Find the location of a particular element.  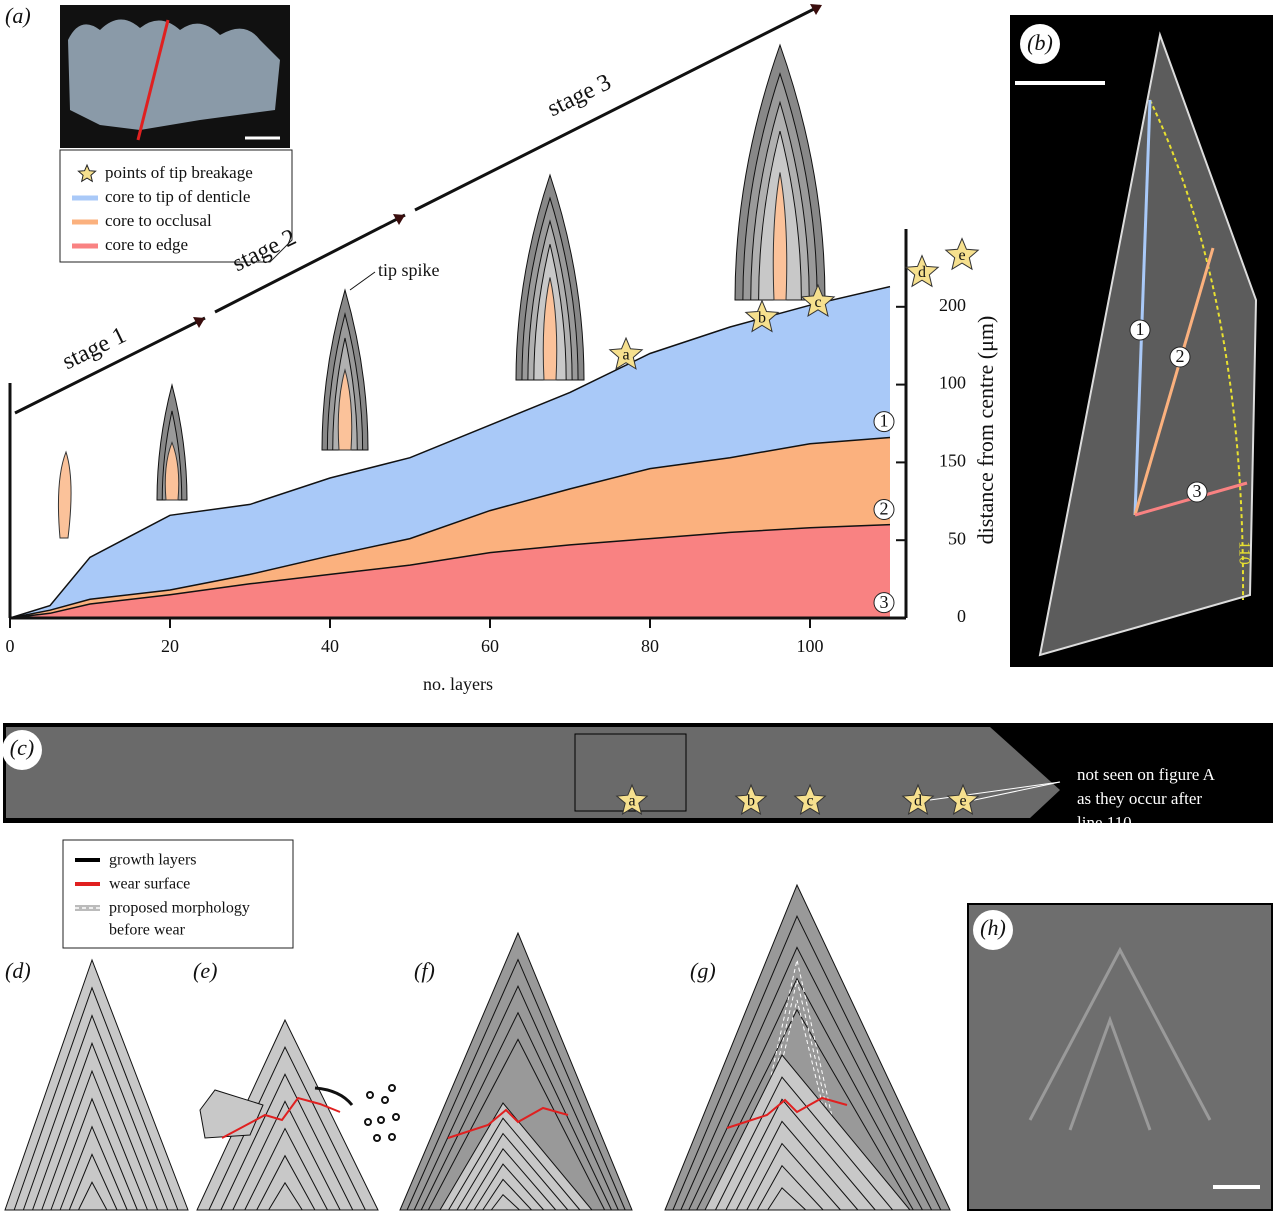

y-tick-label: 50 is located at coordinates (957, 538).